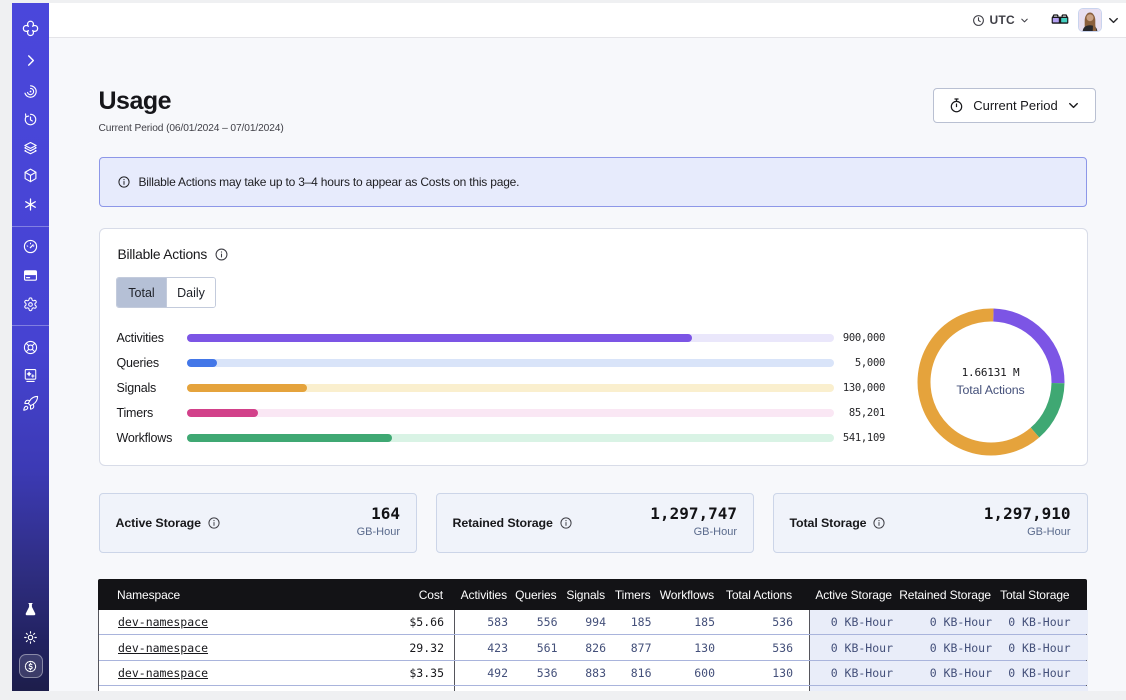 The width and height of the screenshot is (1126, 700). I want to click on namespaces-icon, so click(30, 91).